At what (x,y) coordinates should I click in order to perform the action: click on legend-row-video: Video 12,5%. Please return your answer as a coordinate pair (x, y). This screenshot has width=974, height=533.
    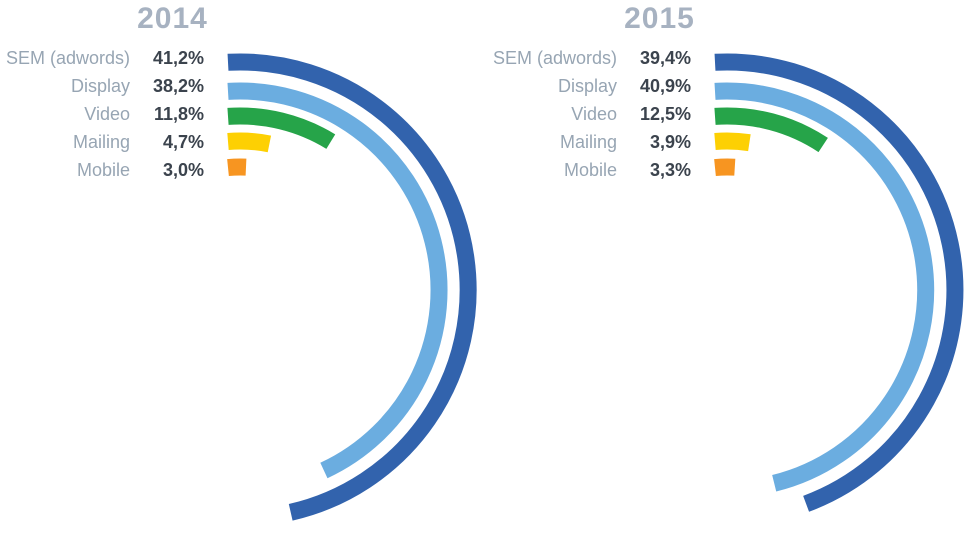
    Looking at the image, I should click on (589, 114).